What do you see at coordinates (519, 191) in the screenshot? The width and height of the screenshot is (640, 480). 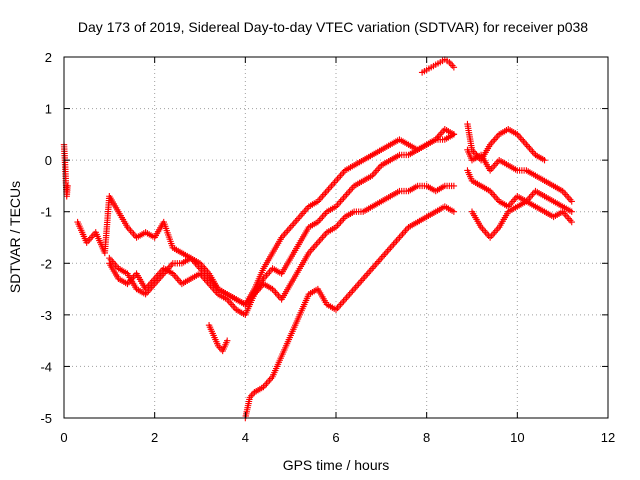 I see `series-arc-i` at bounding box center [519, 191].